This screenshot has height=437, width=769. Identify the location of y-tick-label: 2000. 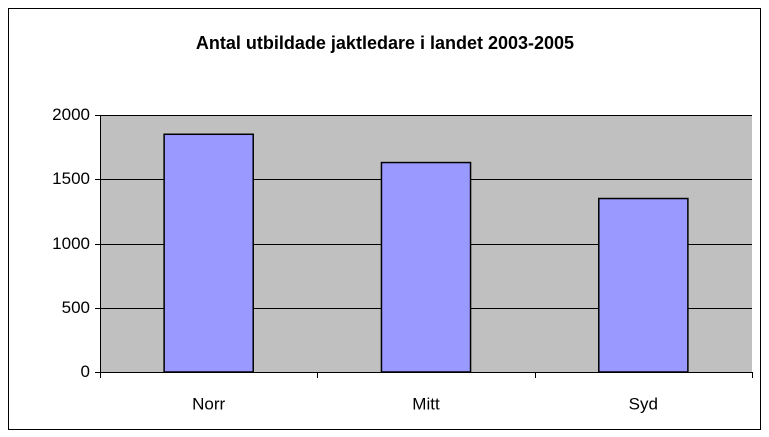
(71, 114).